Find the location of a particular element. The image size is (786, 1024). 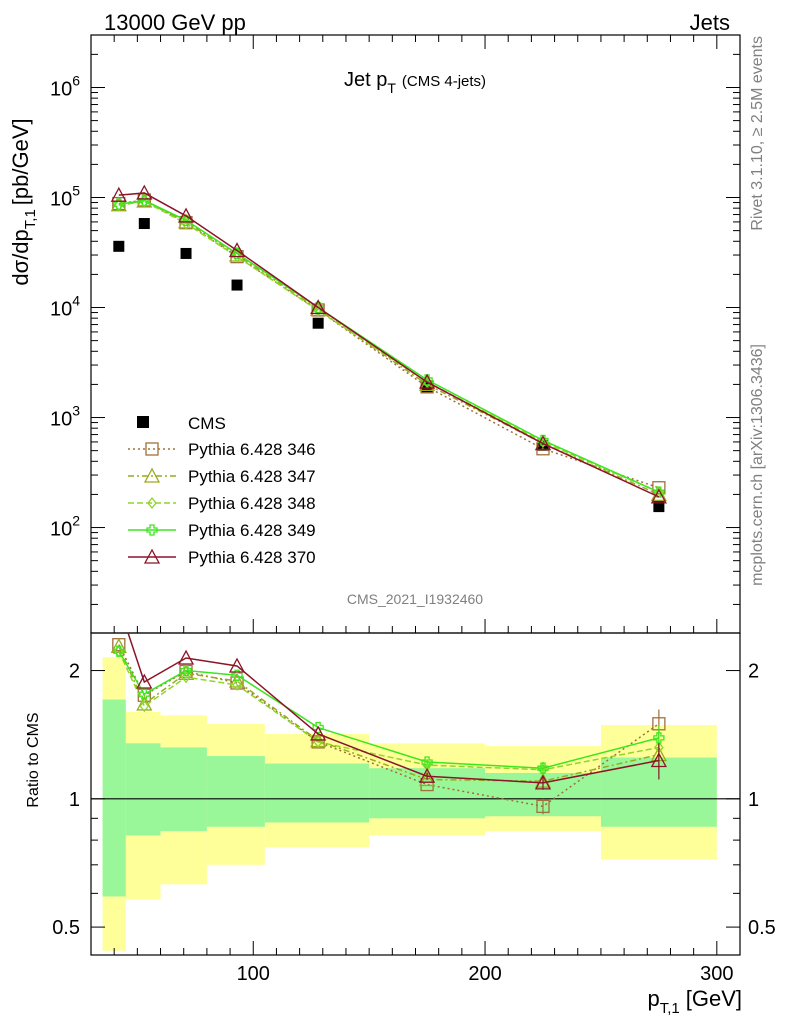

y-tick-label: 10² is located at coordinates (65, 527).